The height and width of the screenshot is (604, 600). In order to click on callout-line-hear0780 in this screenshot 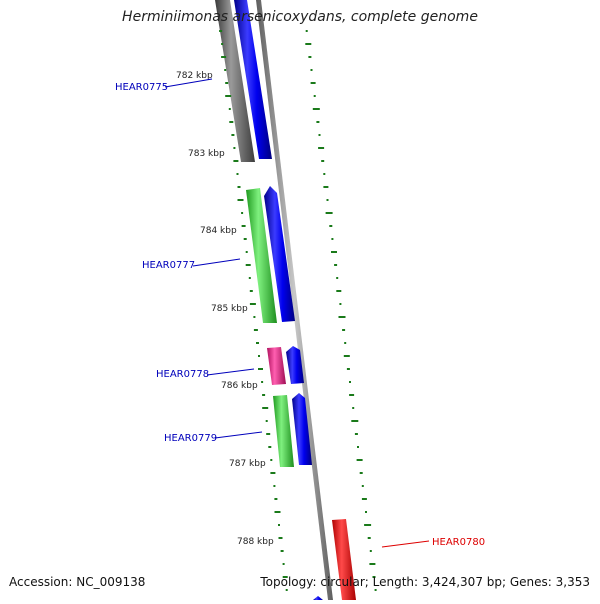, I will do `click(405, 544)`.